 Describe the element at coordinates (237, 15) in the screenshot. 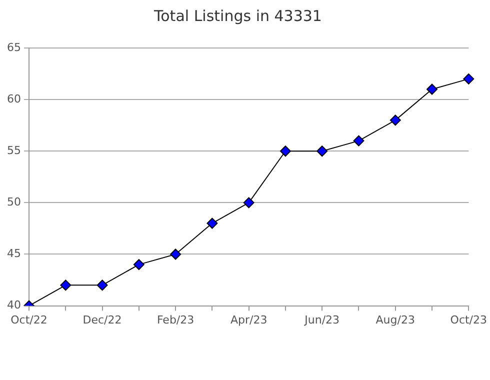

I see `chart-title: Total Listings in 43331` at that location.